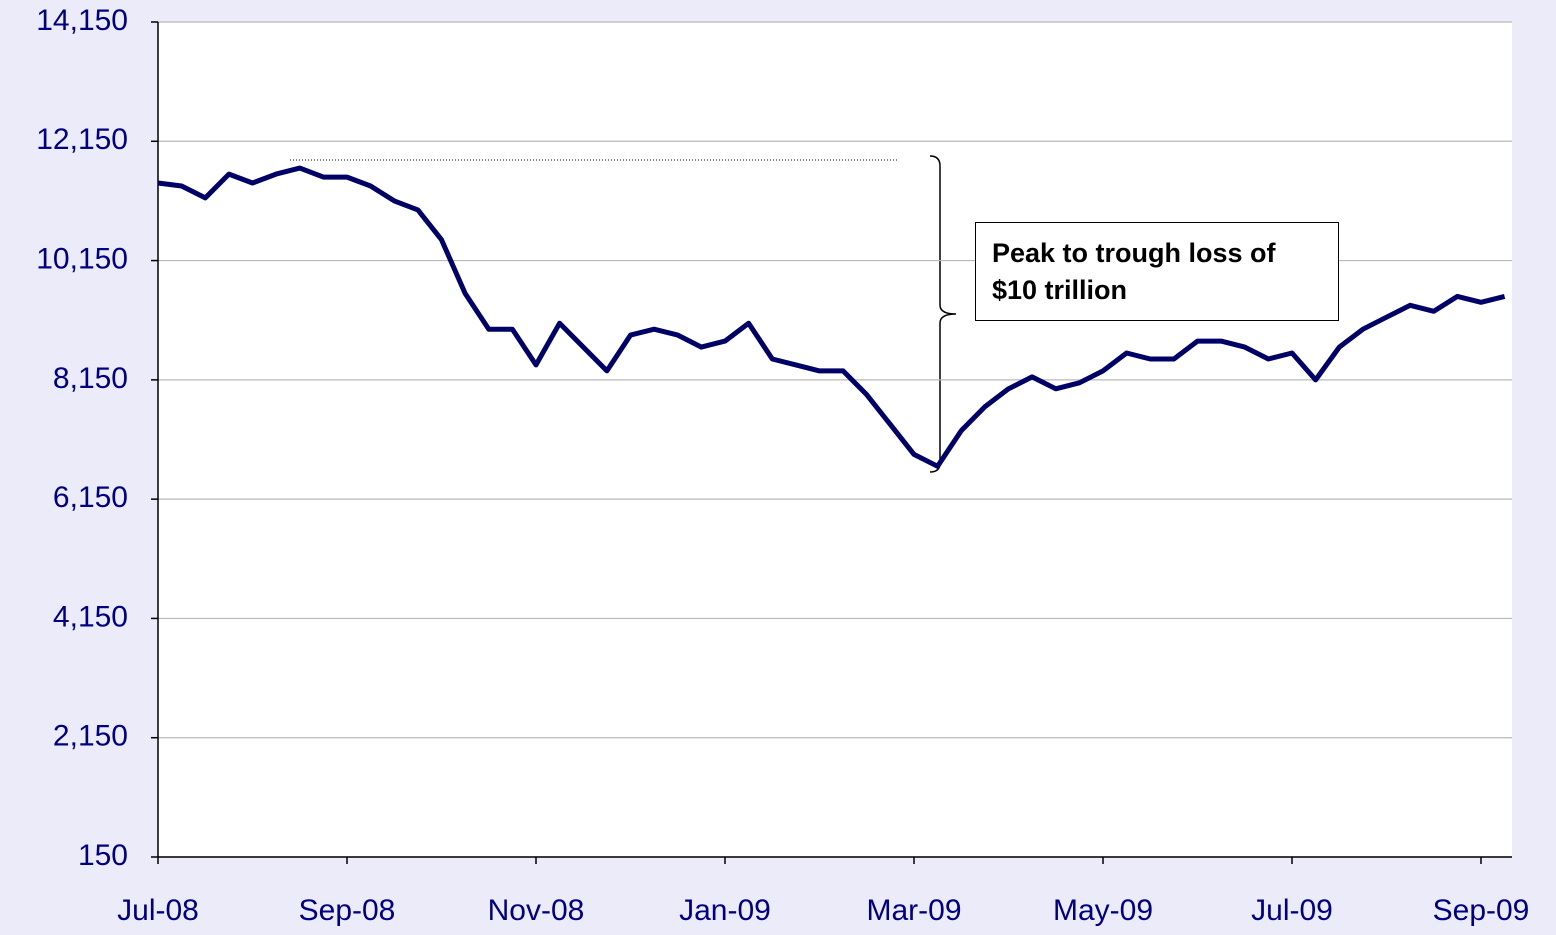  What do you see at coordinates (90, 497) in the screenshot?
I see `y-tick-label: 6,150` at bounding box center [90, 497].